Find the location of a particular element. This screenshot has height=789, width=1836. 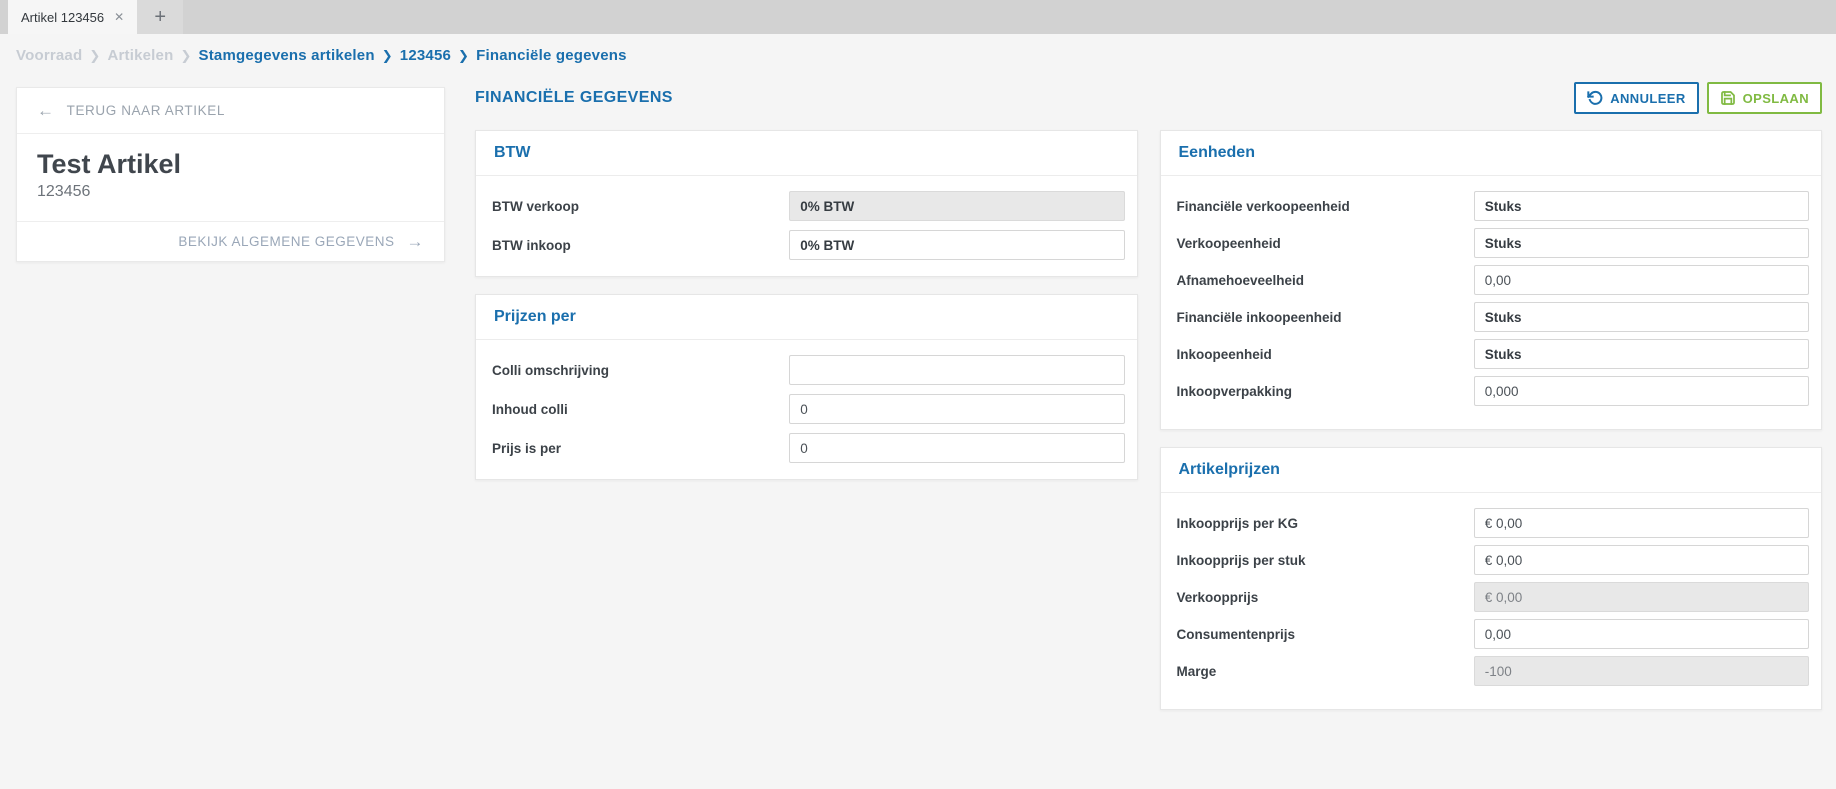

financiele-inkoopeenheid-label: Financiële inkoopeenheid is located at coordinates (1259, 317).